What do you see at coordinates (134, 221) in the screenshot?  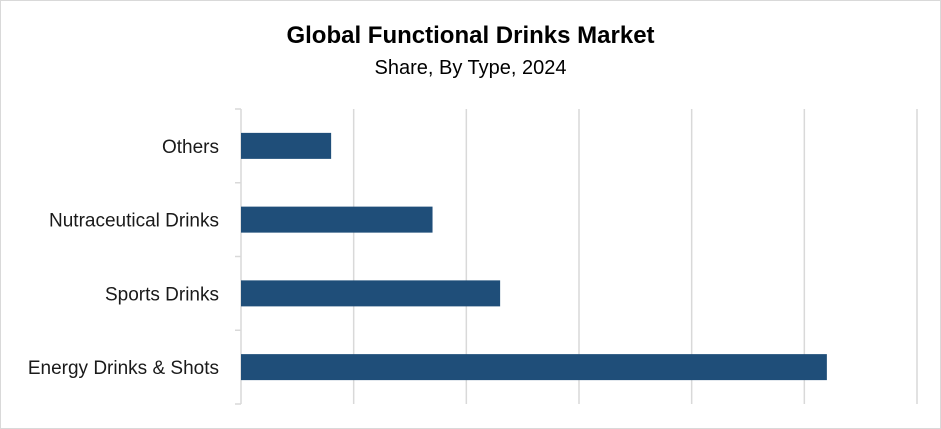 I see `category-label: Nutraceutical Drinks` at bounding box center [134, 221].